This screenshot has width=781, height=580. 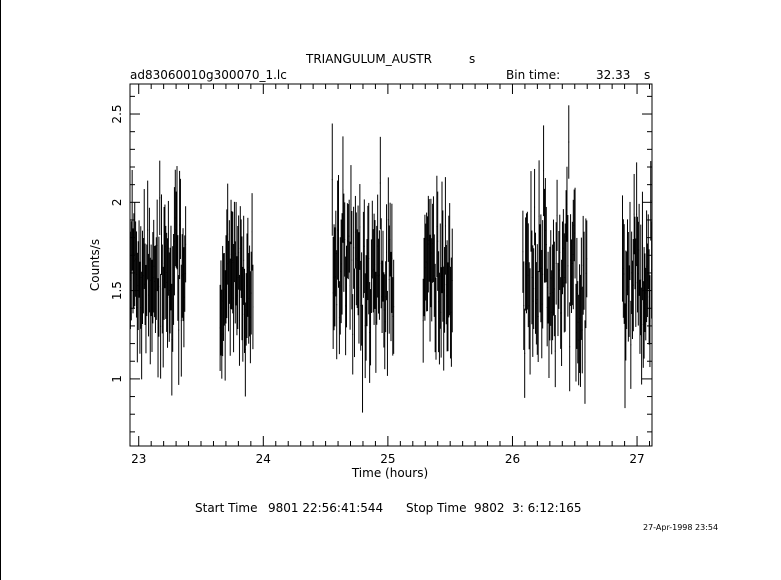 I want to click on x-tick-label: 25, so click(x=387, y=459).